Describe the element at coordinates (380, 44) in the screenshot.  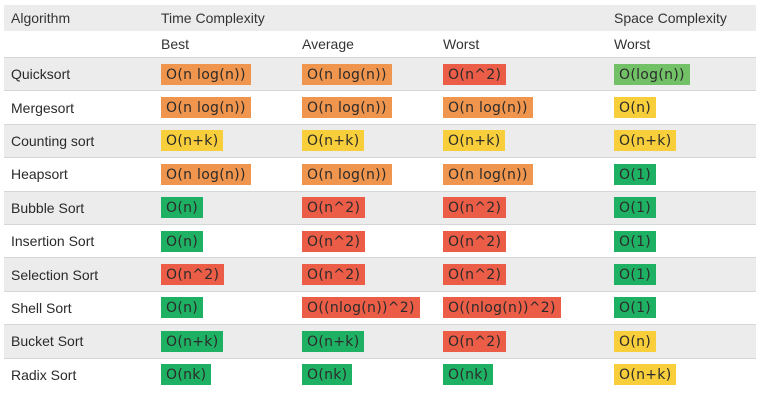
I see `table-header-sub-row: Best Average Worst Worst` at that location.